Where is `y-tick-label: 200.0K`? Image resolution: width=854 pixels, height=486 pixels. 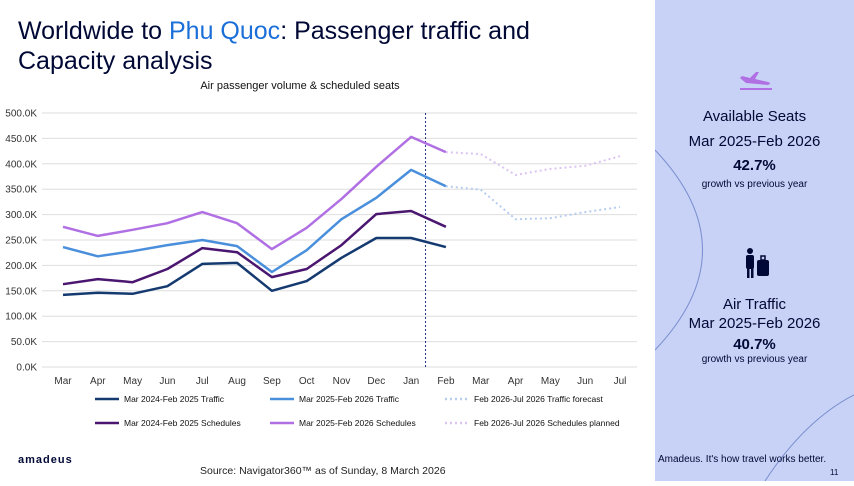 y-tick-label: 200.0K is located at coordinates (21, 266).